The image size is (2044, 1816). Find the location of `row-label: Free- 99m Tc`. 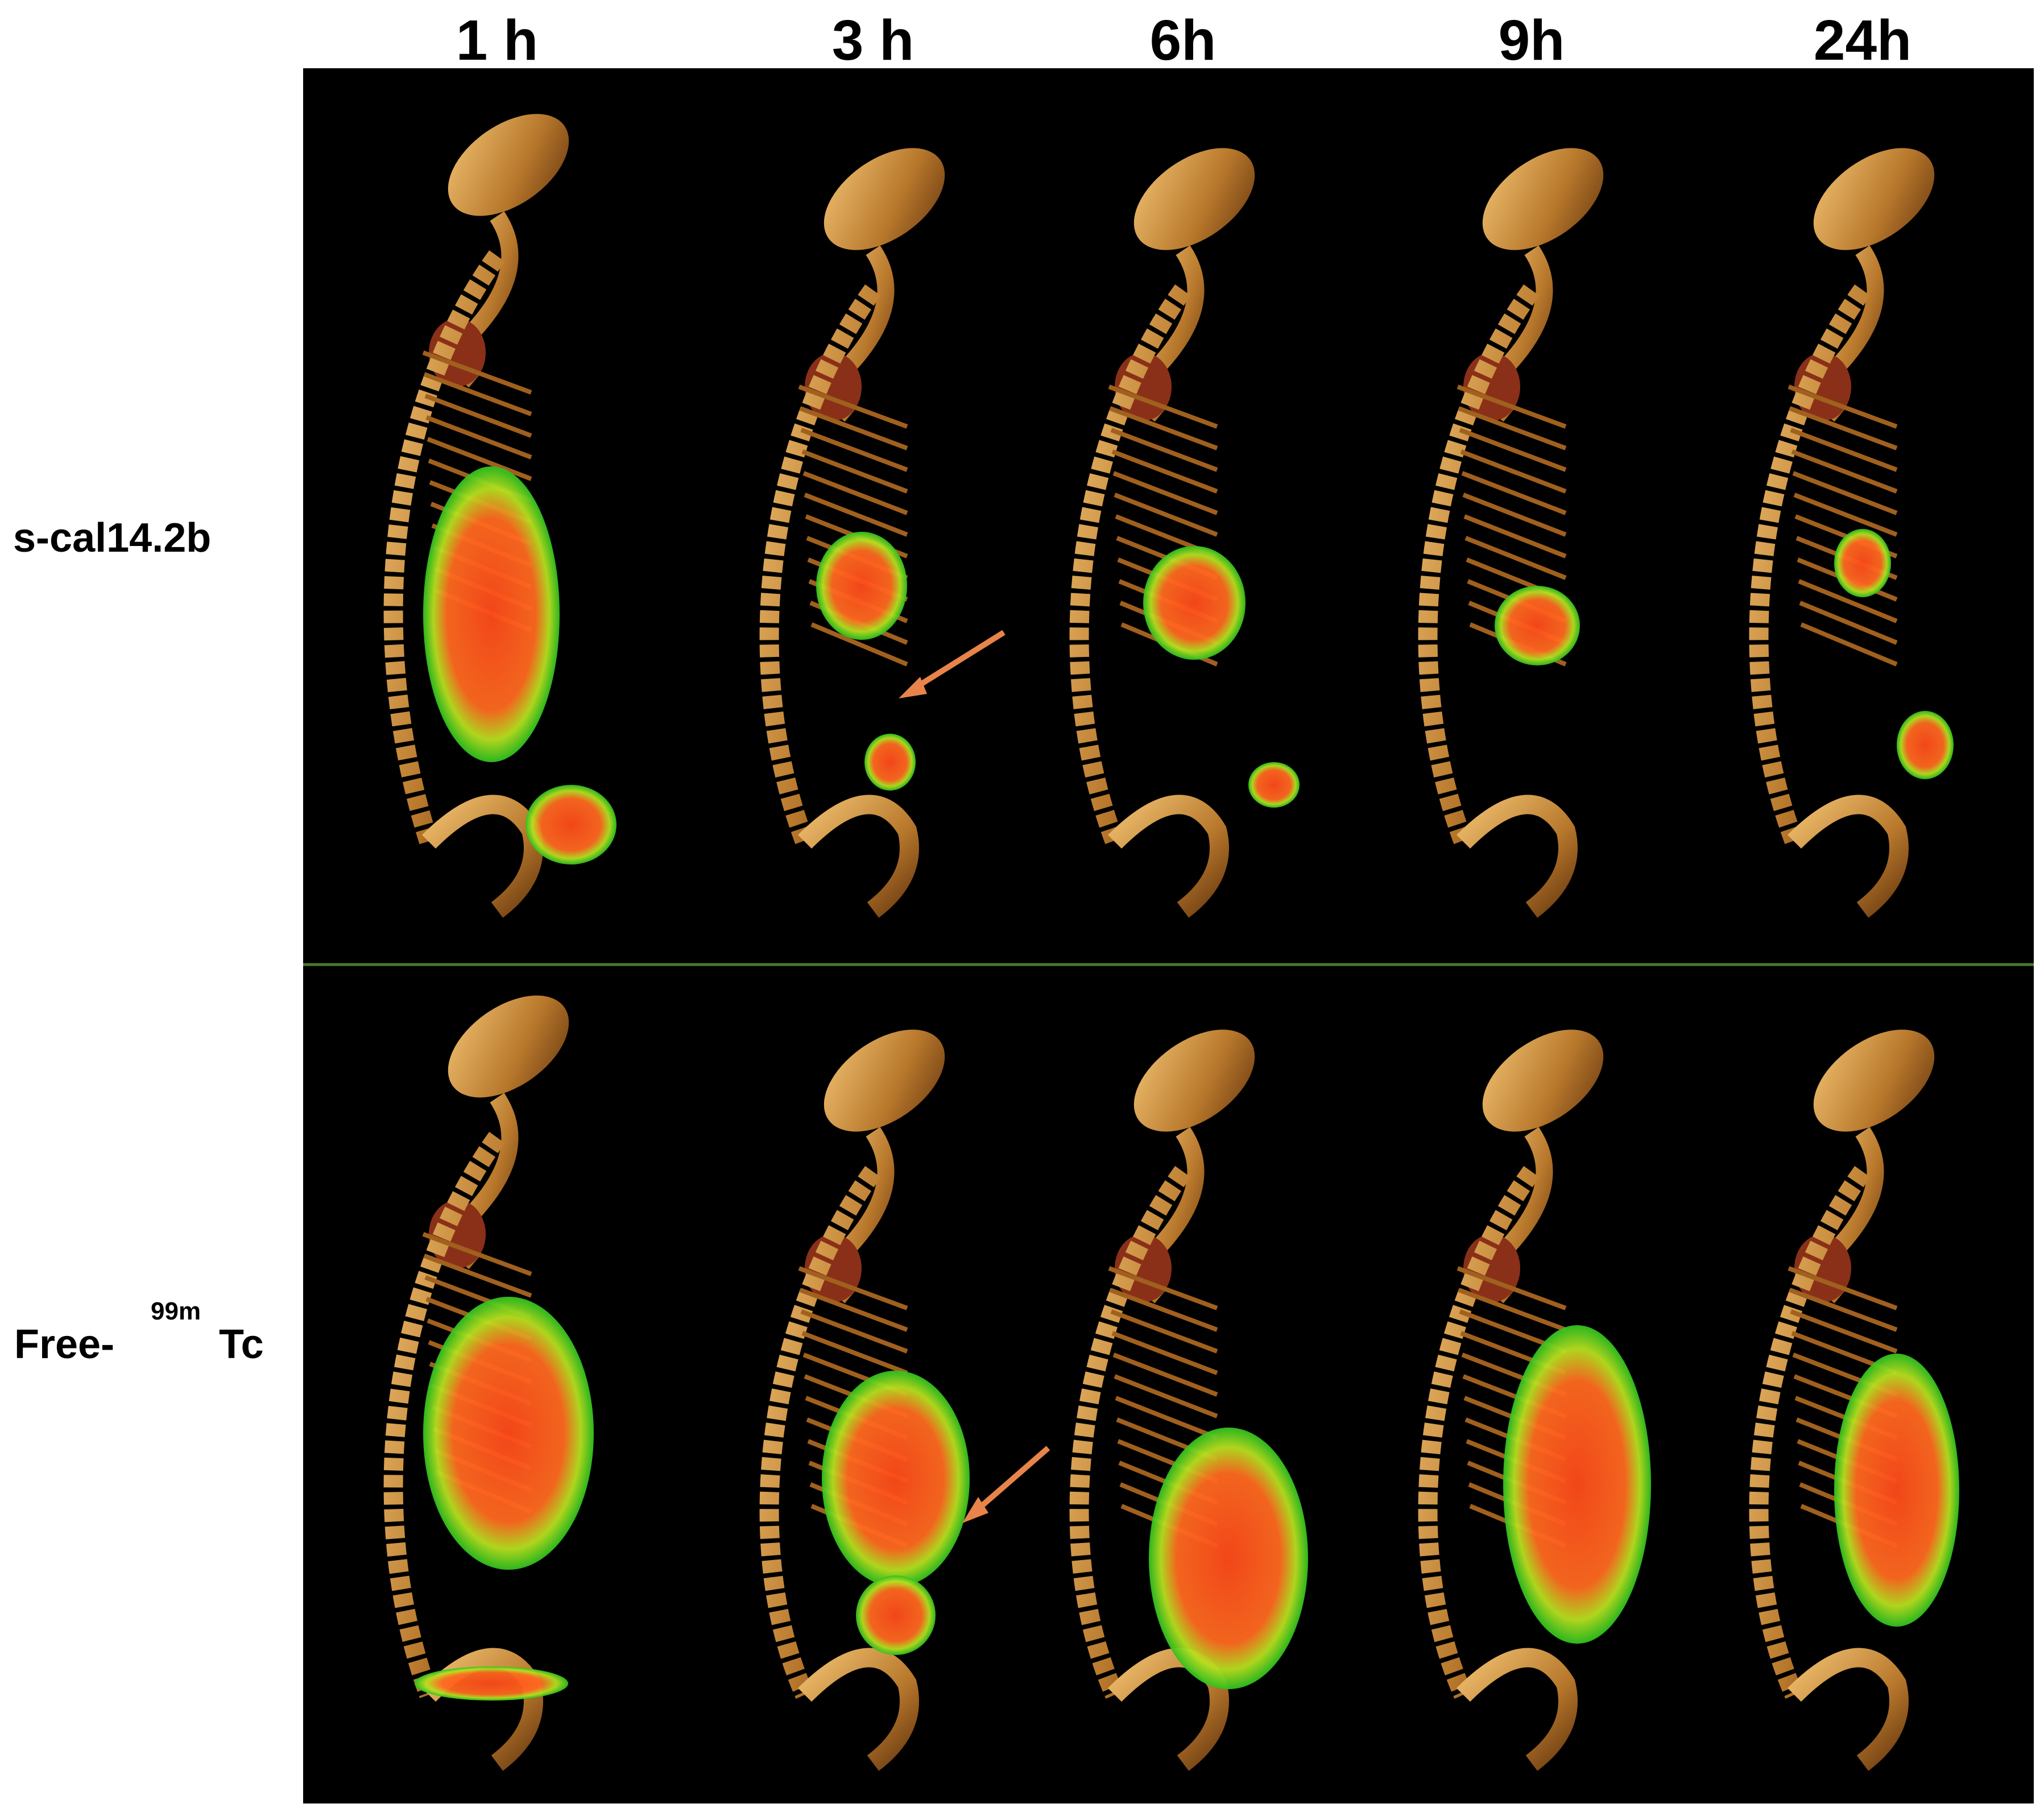

row-label: Free- 99m Tc is located at coordinates (139, 1332).